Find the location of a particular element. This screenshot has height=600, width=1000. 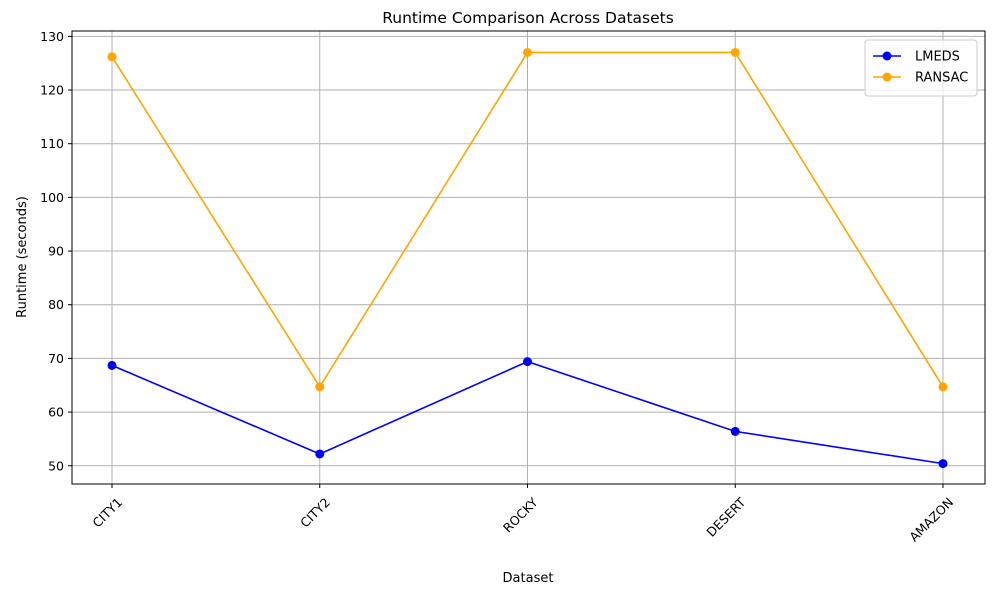

y-axis-label: Runtime (seconds) is located at coordinates (22, 257).